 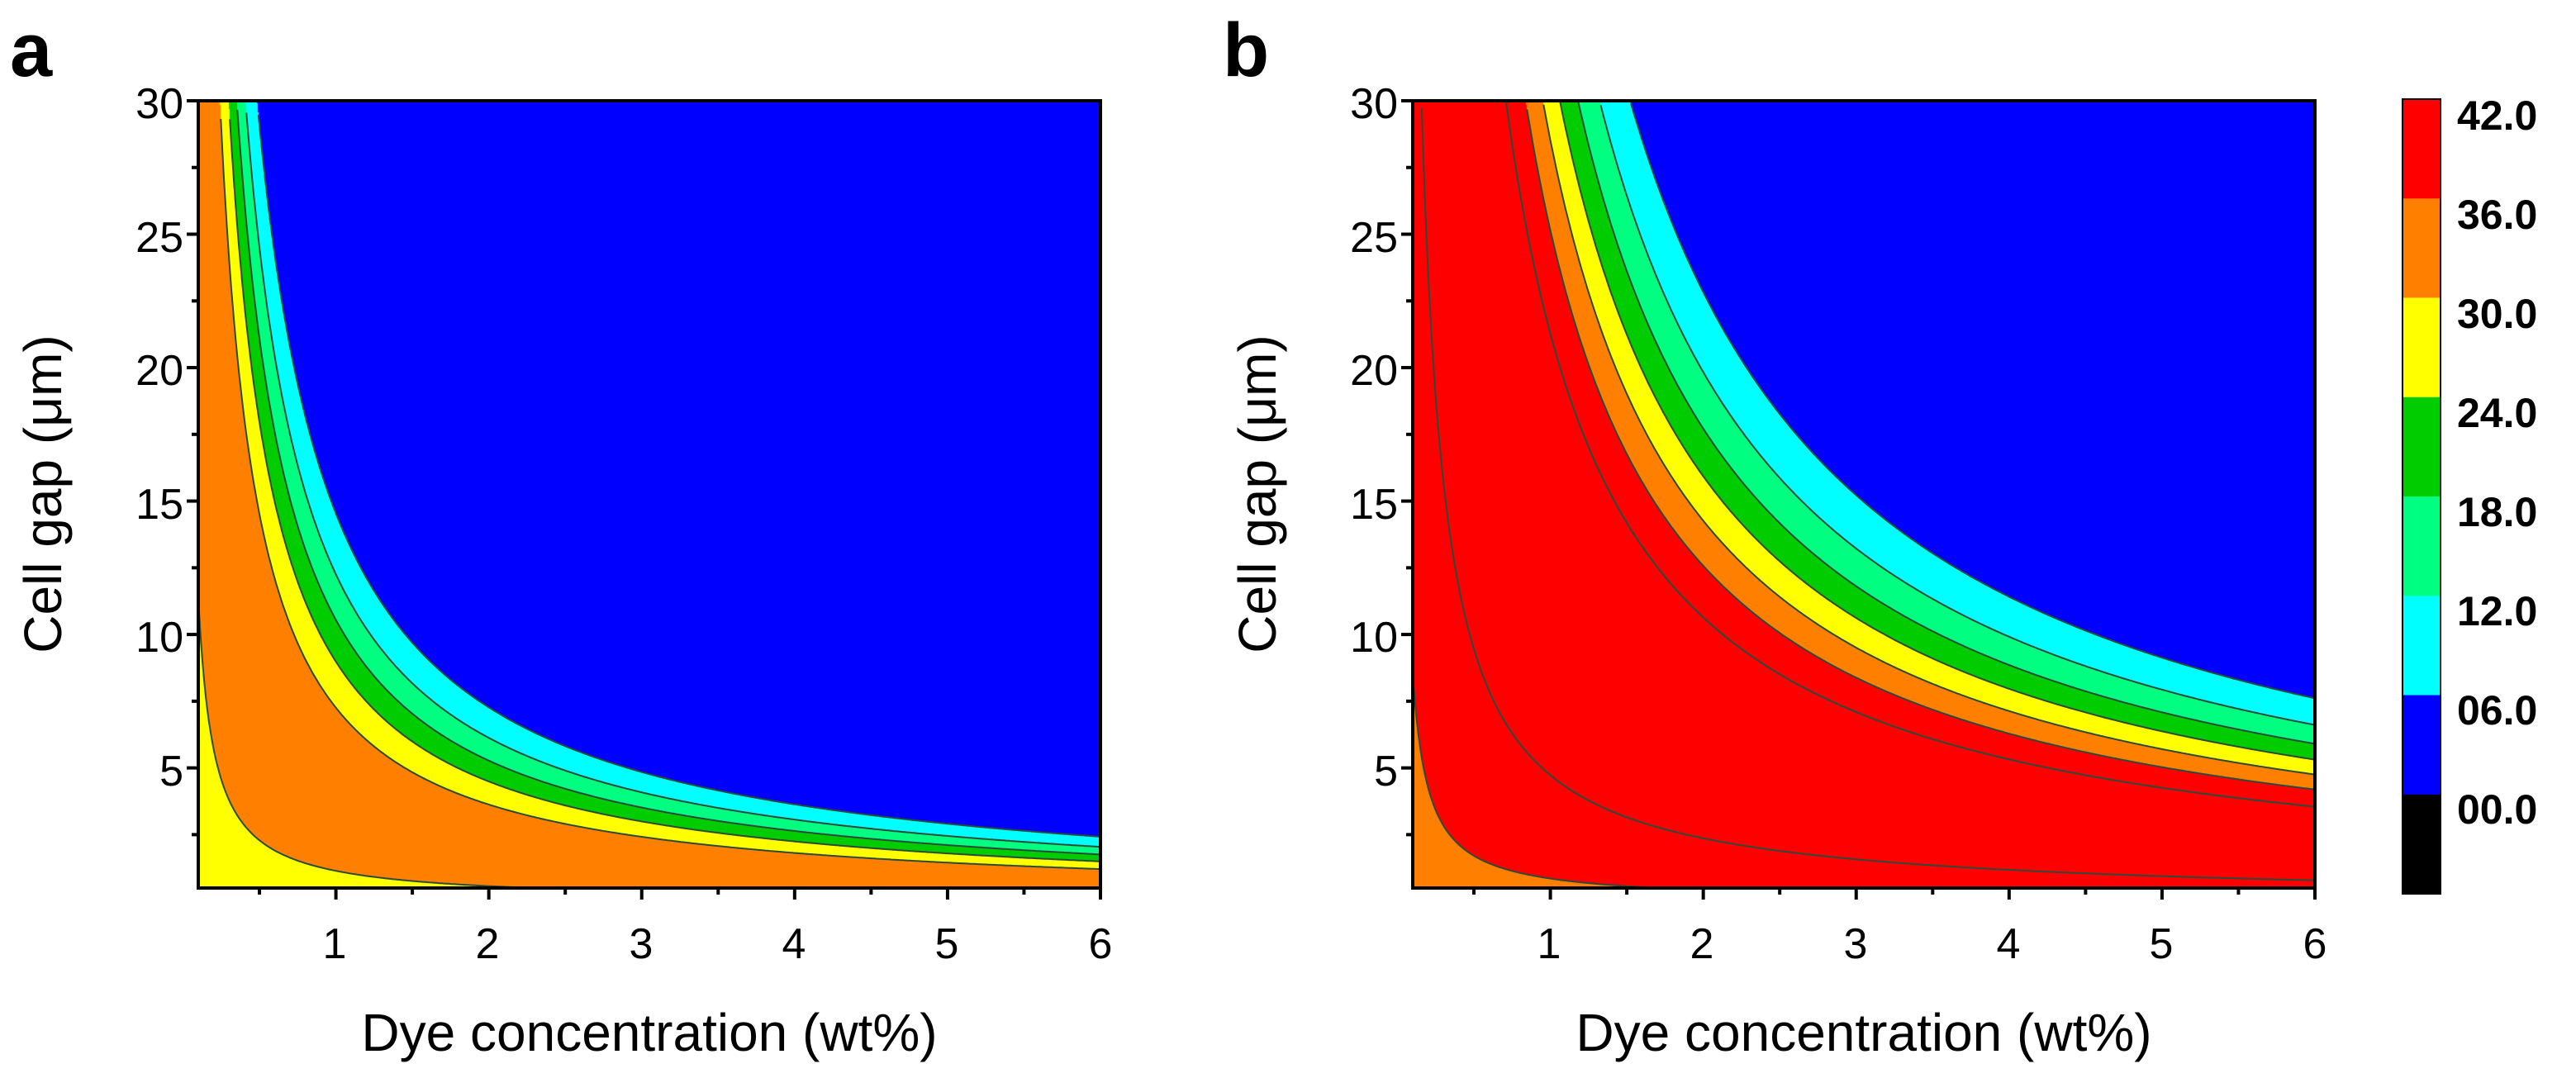 What do you see at coordinates (649, 1032) in the screenshot?
I see `panel-a-xlabel: Dye concentration (wt%)` at bounding box center [649, 1032].